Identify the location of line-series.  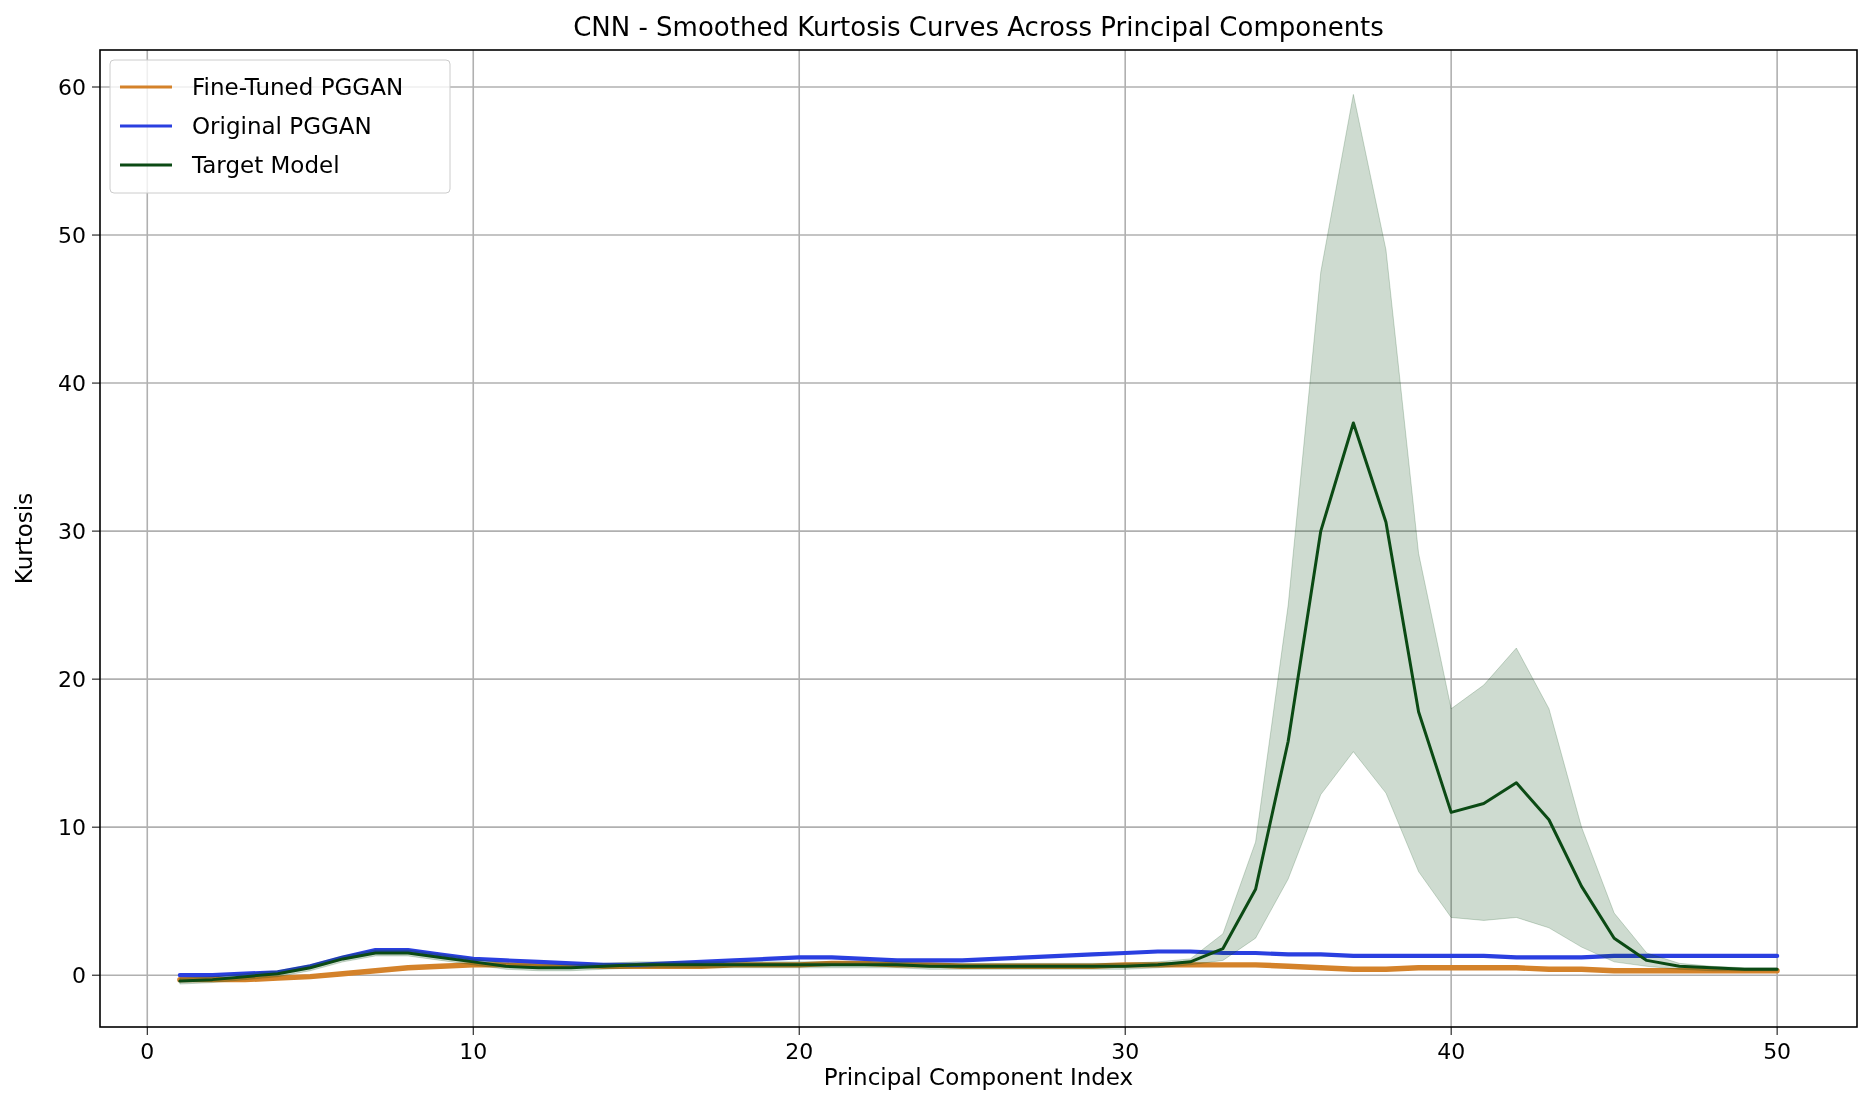
(978, 962).